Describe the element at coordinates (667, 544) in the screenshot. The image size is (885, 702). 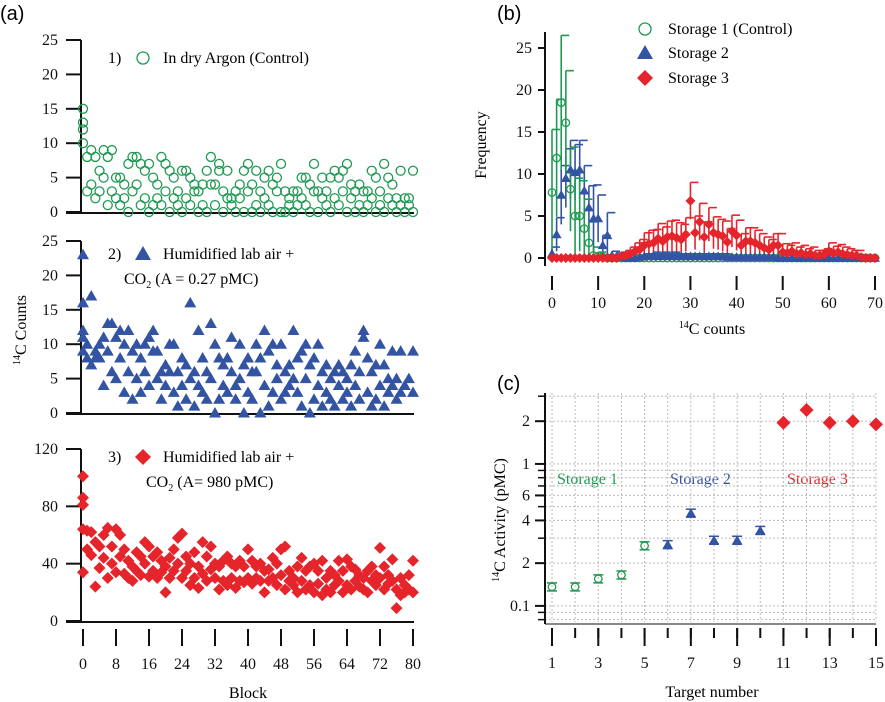
I see `panel-c-storage2-point` at that location.